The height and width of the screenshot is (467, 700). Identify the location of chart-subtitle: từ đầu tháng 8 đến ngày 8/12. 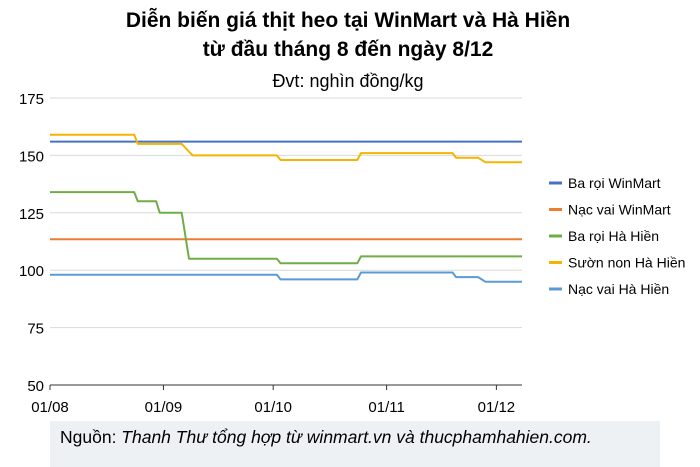
(348, 49).